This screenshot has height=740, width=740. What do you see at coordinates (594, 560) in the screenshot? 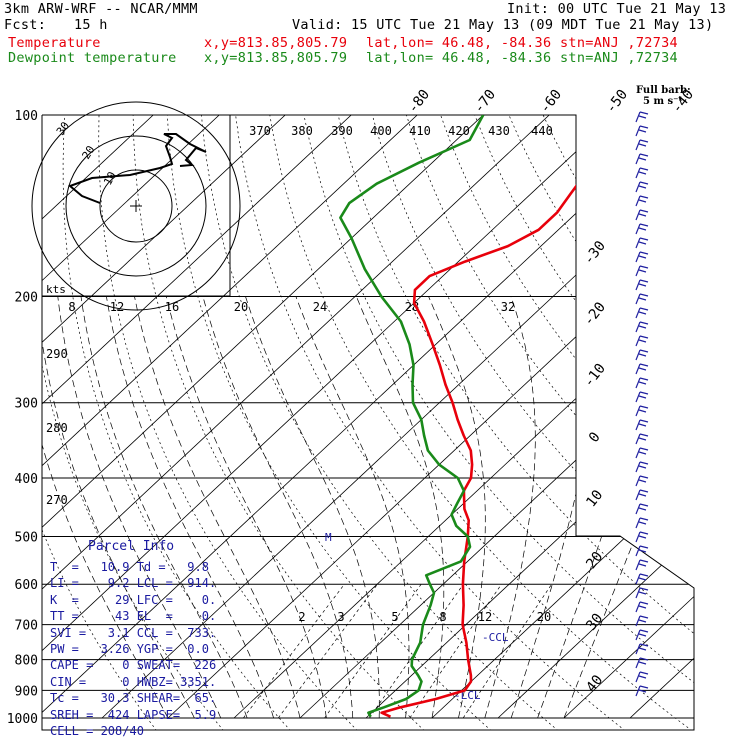
I see `isotherm-label: 20` at bounding box center [594, 560].